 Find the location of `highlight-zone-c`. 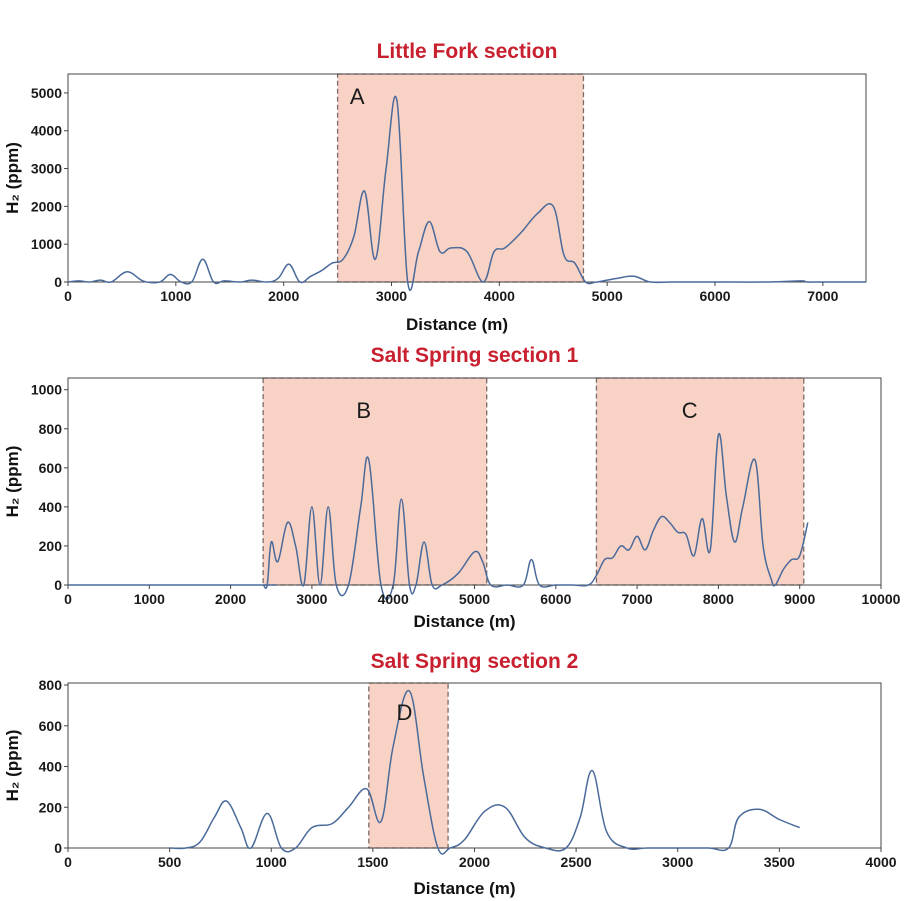

highlight-zone-c is located at coordinates (700, 481).